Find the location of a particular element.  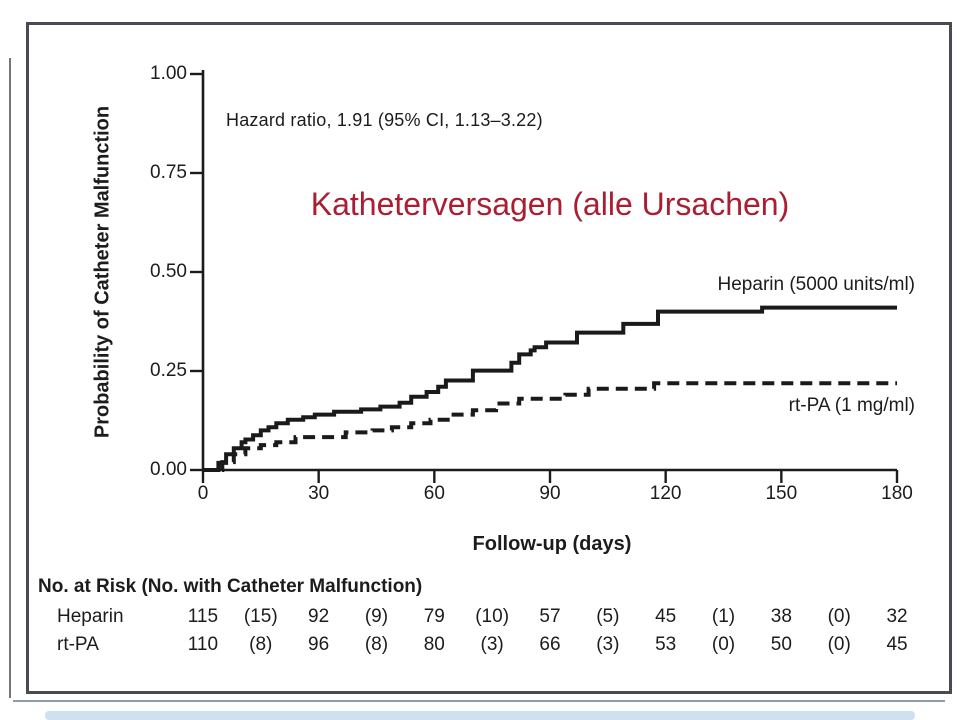

risk-cell: (10) is located at coordinates (492, 616).